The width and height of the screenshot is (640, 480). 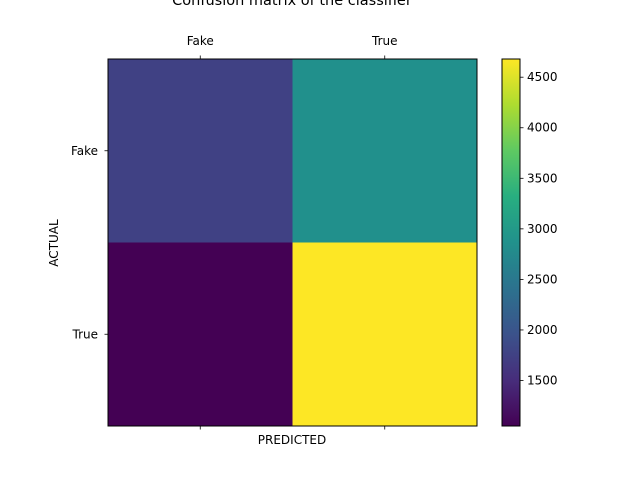 I want to click on colorbar-tick-label: 4500, so click(x=542, y=77).